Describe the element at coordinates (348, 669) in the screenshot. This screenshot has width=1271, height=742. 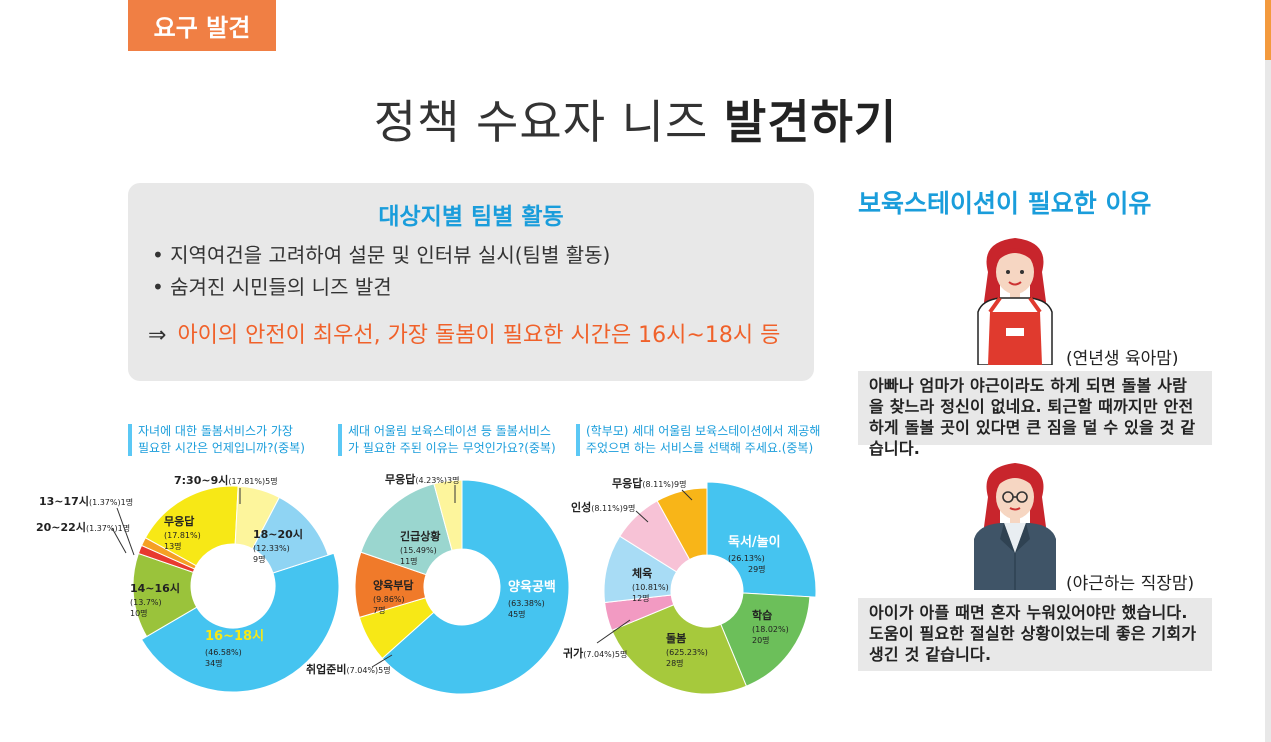
I see `slice-label: 취업준비(7.04%)5명` at that location.